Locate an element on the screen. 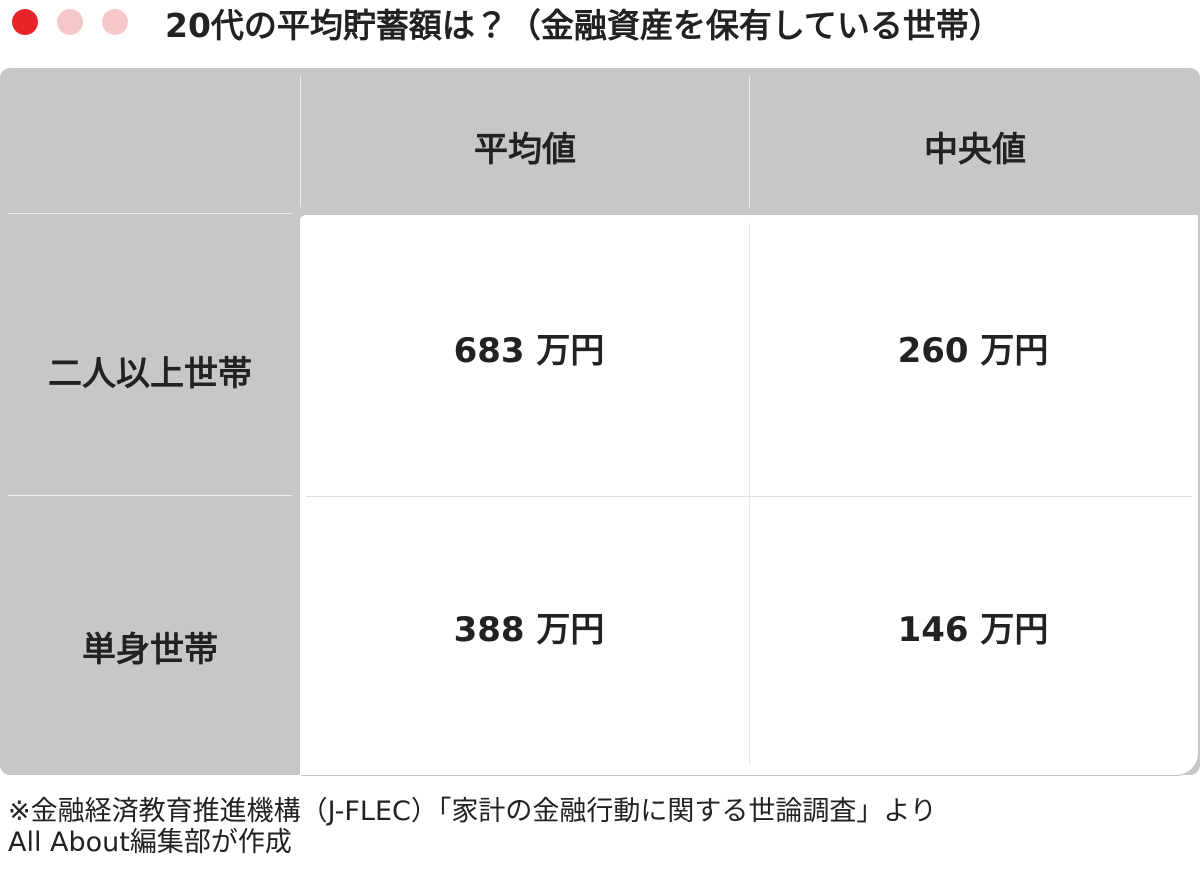  row-label: 二人以上世帯 is located at coordinates (150, 373).